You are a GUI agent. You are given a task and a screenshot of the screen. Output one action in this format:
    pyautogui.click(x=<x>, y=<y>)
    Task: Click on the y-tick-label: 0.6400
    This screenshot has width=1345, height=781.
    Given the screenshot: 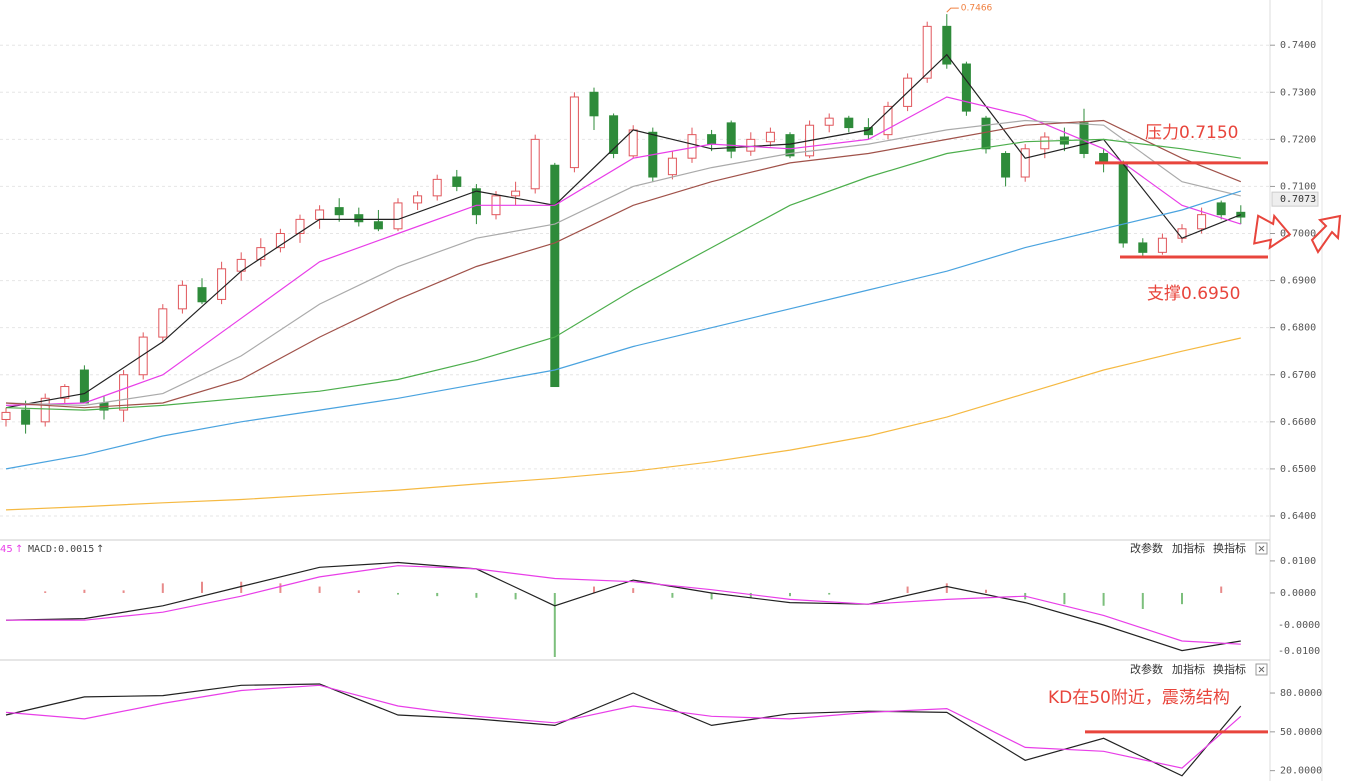 What is the action you would take?
    pyautogui.click(x=1298, y=516)
    